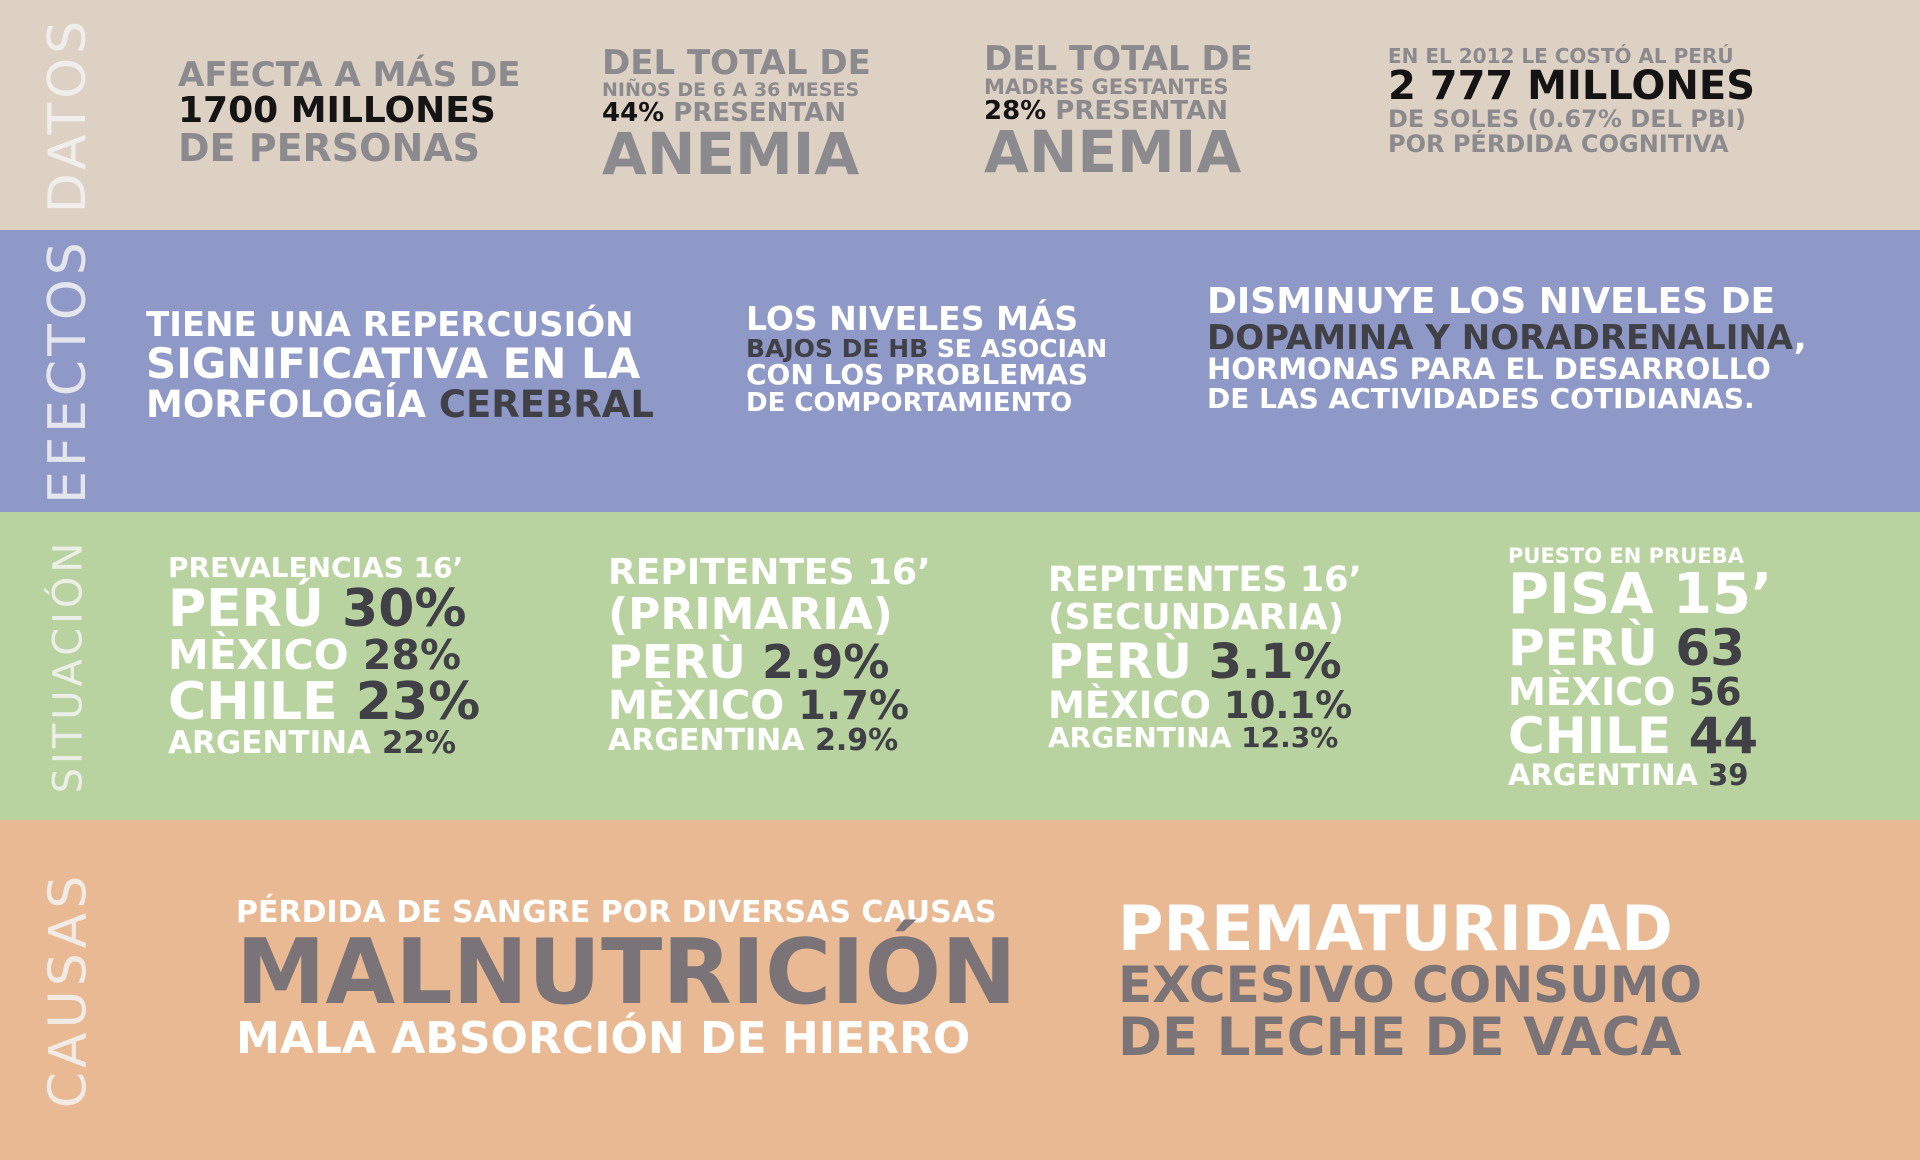  Describe the element at coordinates (1129, 705) in the screenshot. I see `sec-country: MÈXICO` at that location.